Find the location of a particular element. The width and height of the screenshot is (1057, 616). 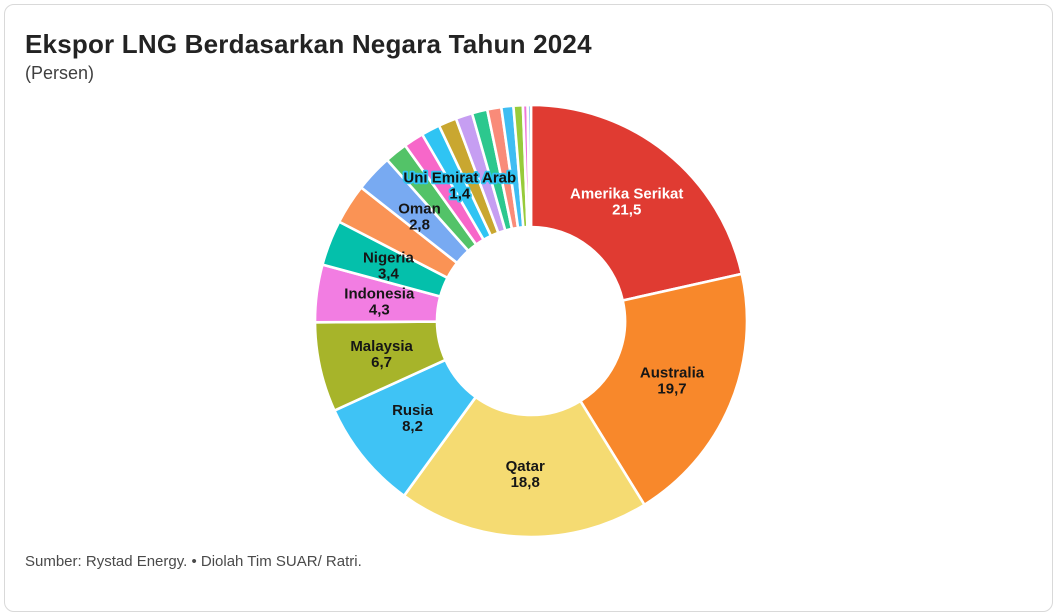

pie-slice-australia is located at coordinates (664, 389).